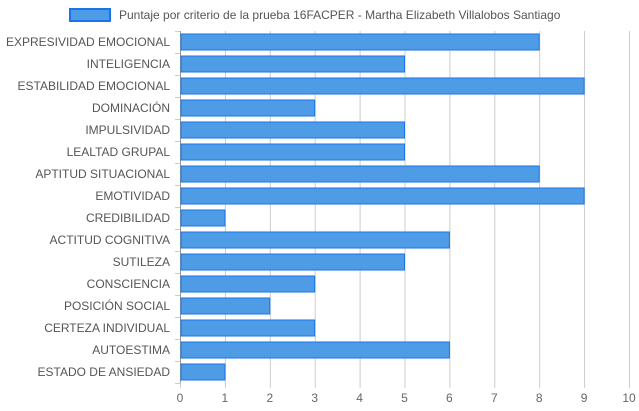 This screenshot has width=639, height=411. What do you see at coordinates (128, 284) in the screenshot?
I see `category-label-12: CONSCIENCIA` at bounding box center [128, 284].